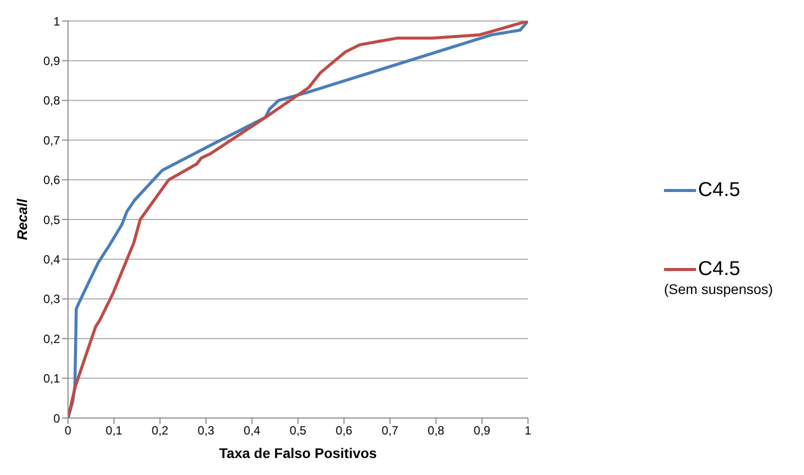 The width and height of the screenshot is (804, 475). Describe the element at coordinates (51, 61) in the screenshot. I see `y-tick-label: 0,9` at that location.